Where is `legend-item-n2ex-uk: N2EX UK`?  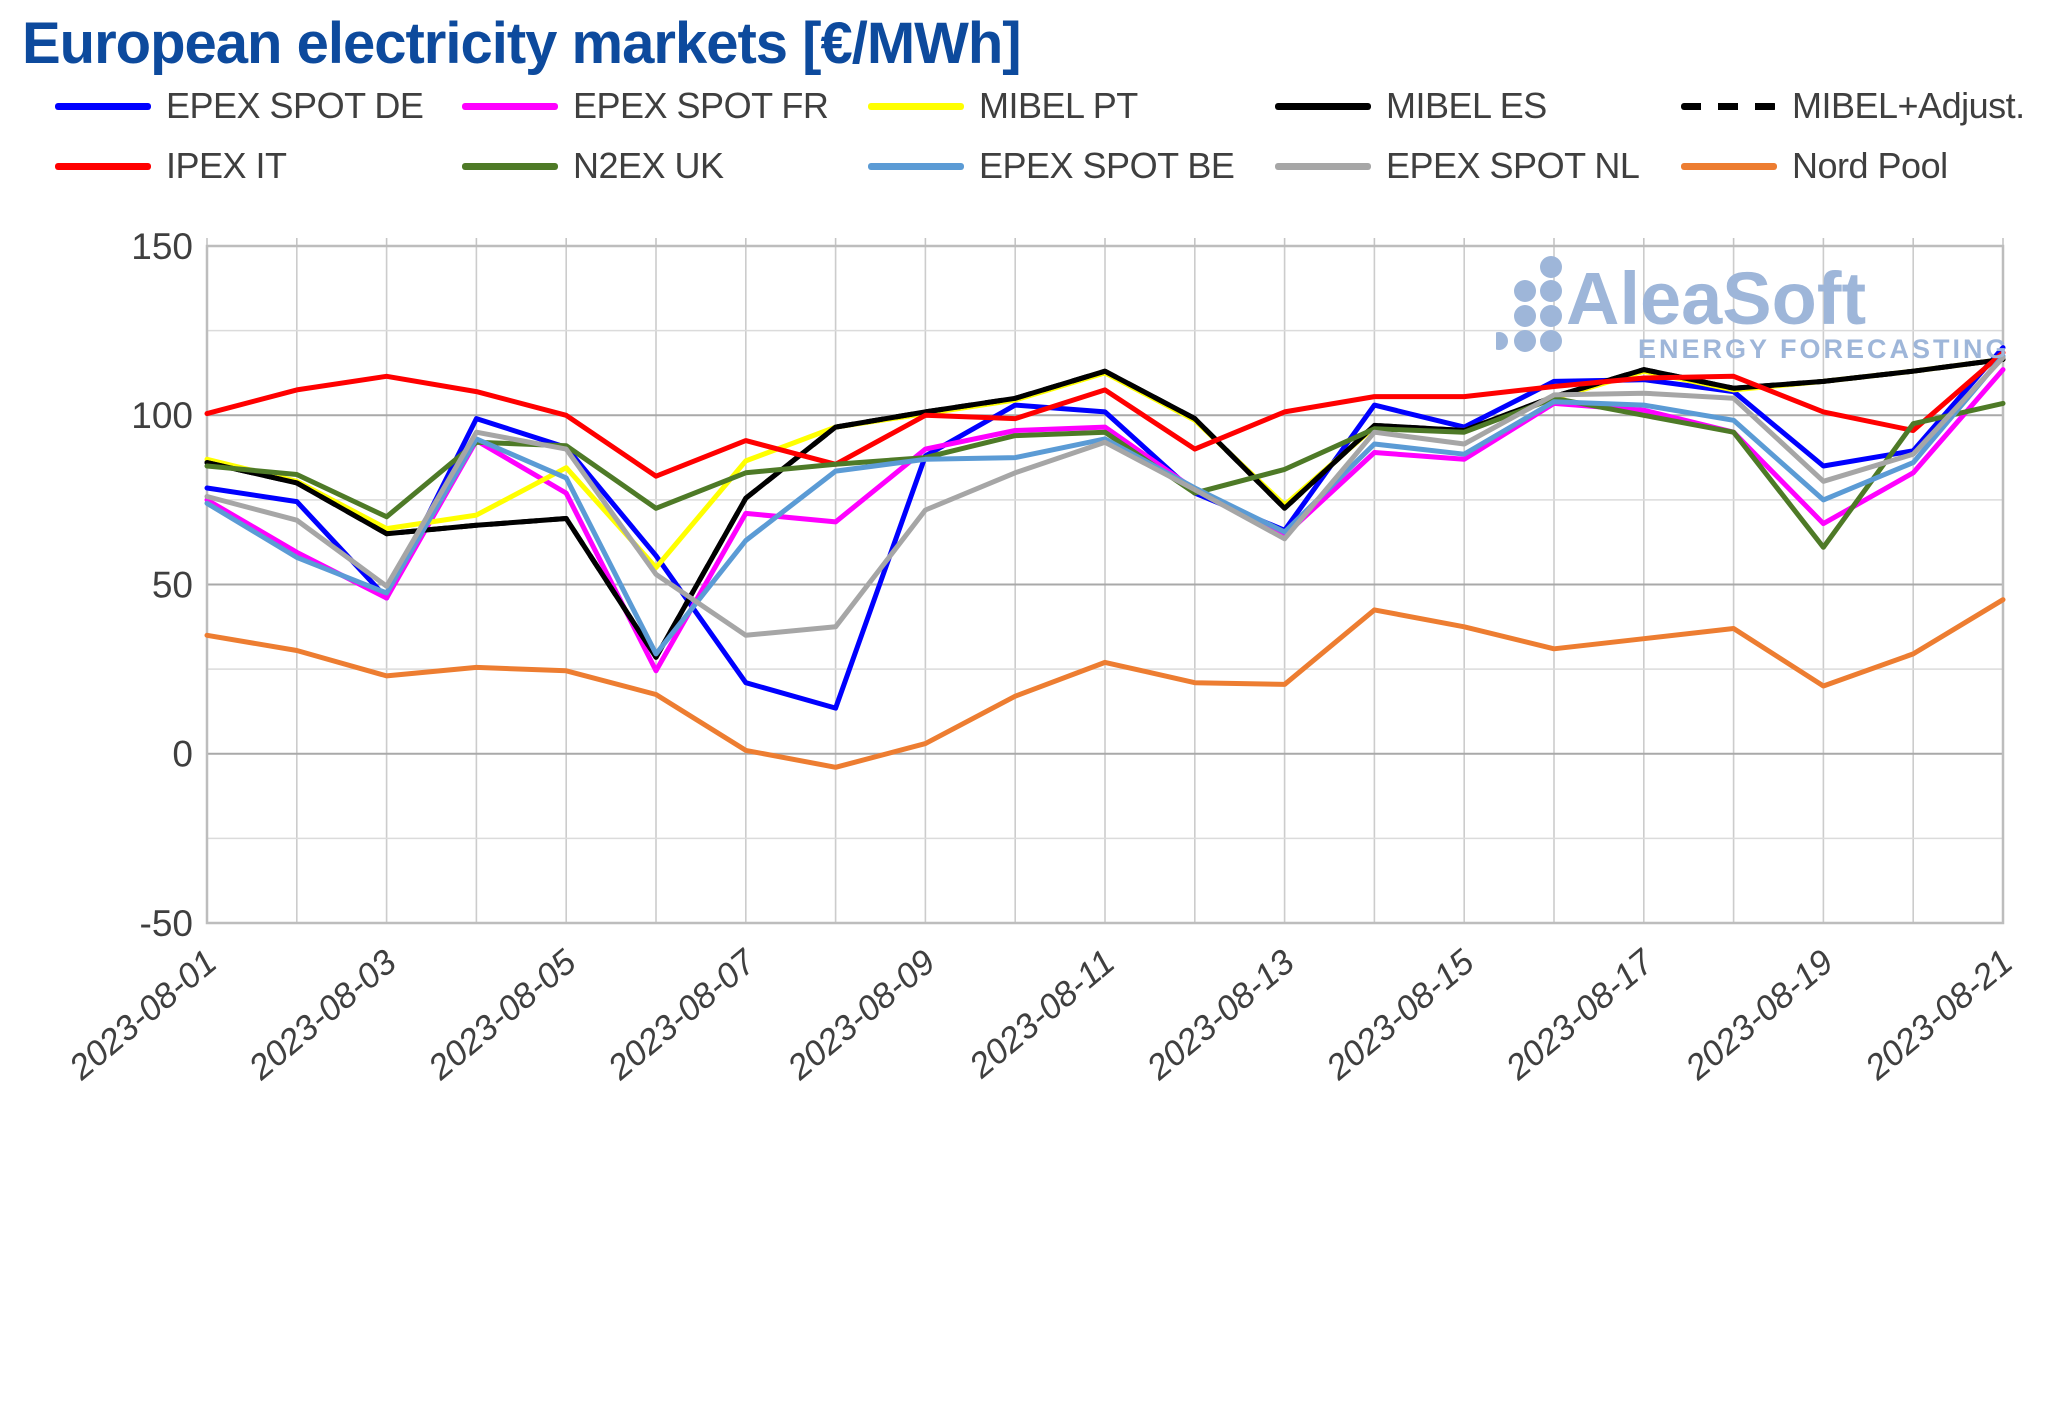 legend-item-n2ex-uk: N2EX UK is located at coordinates (593, 165).